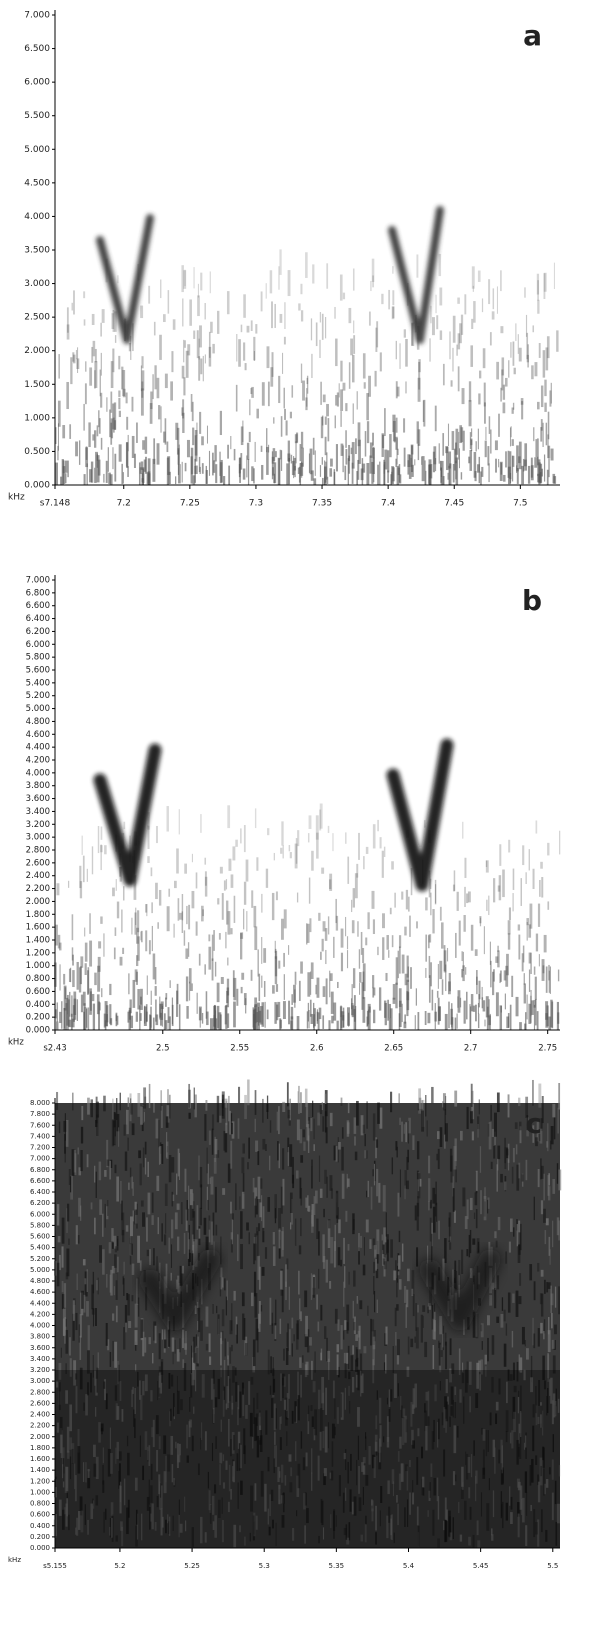 This screenshot has width=589, height=1647. I want to click on y-tick-label: 8.000, so click(40, 1103).